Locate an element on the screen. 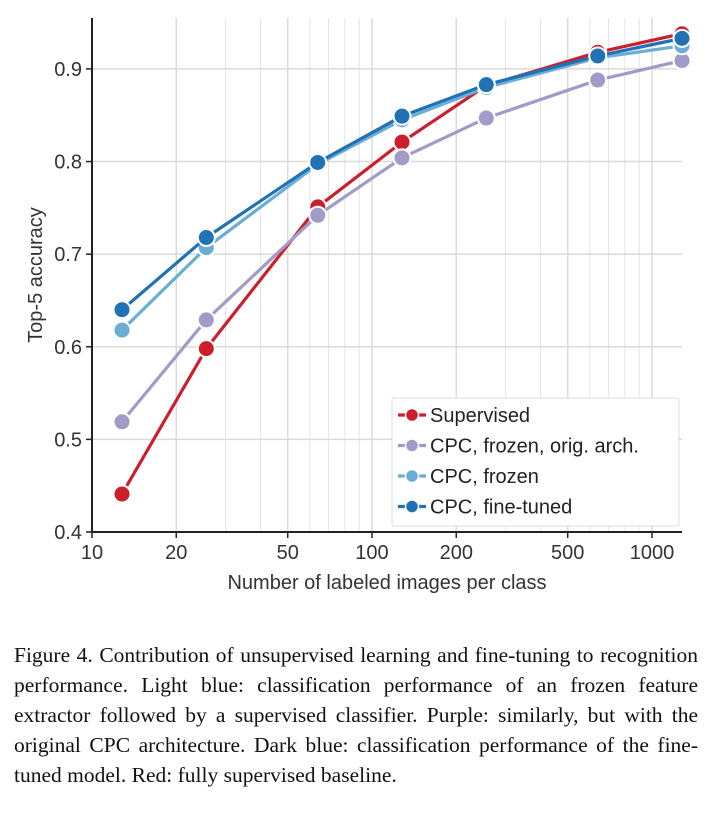 The width and height of the screenshot is (710, 836). legend-entry: Supervised is located at coordinates (464, 416).